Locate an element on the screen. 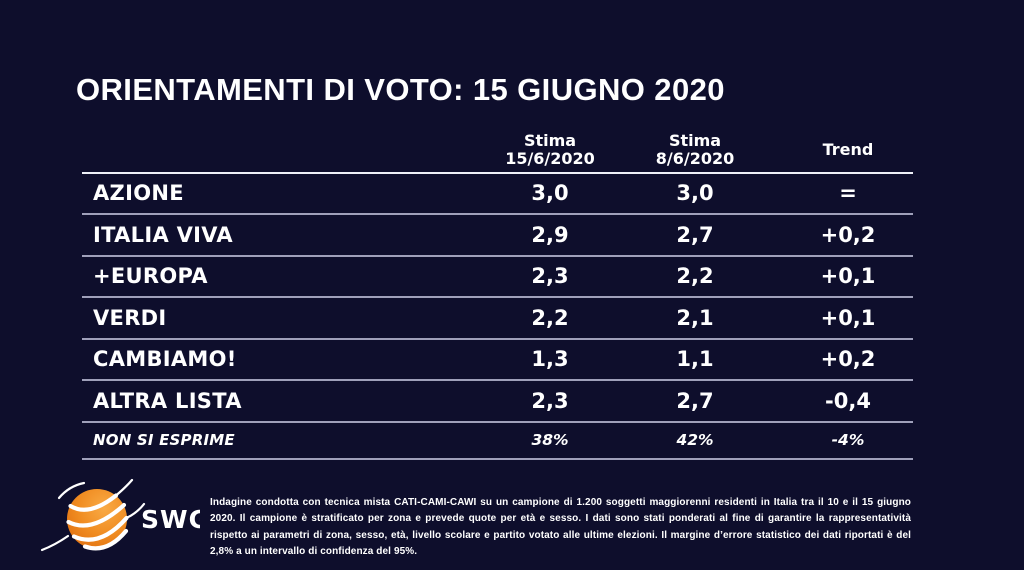 The width and height of the screenshot is (1024, 570). stima-current-value: 1,3 is located at coordinates (550, 359).